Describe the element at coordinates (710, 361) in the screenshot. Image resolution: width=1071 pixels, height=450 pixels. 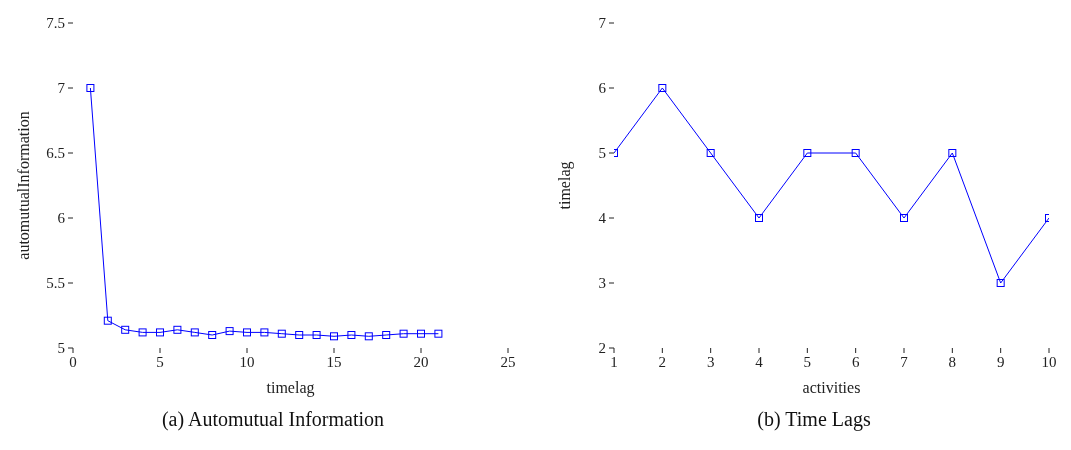
I see `x-tick-label: 3` at that location.